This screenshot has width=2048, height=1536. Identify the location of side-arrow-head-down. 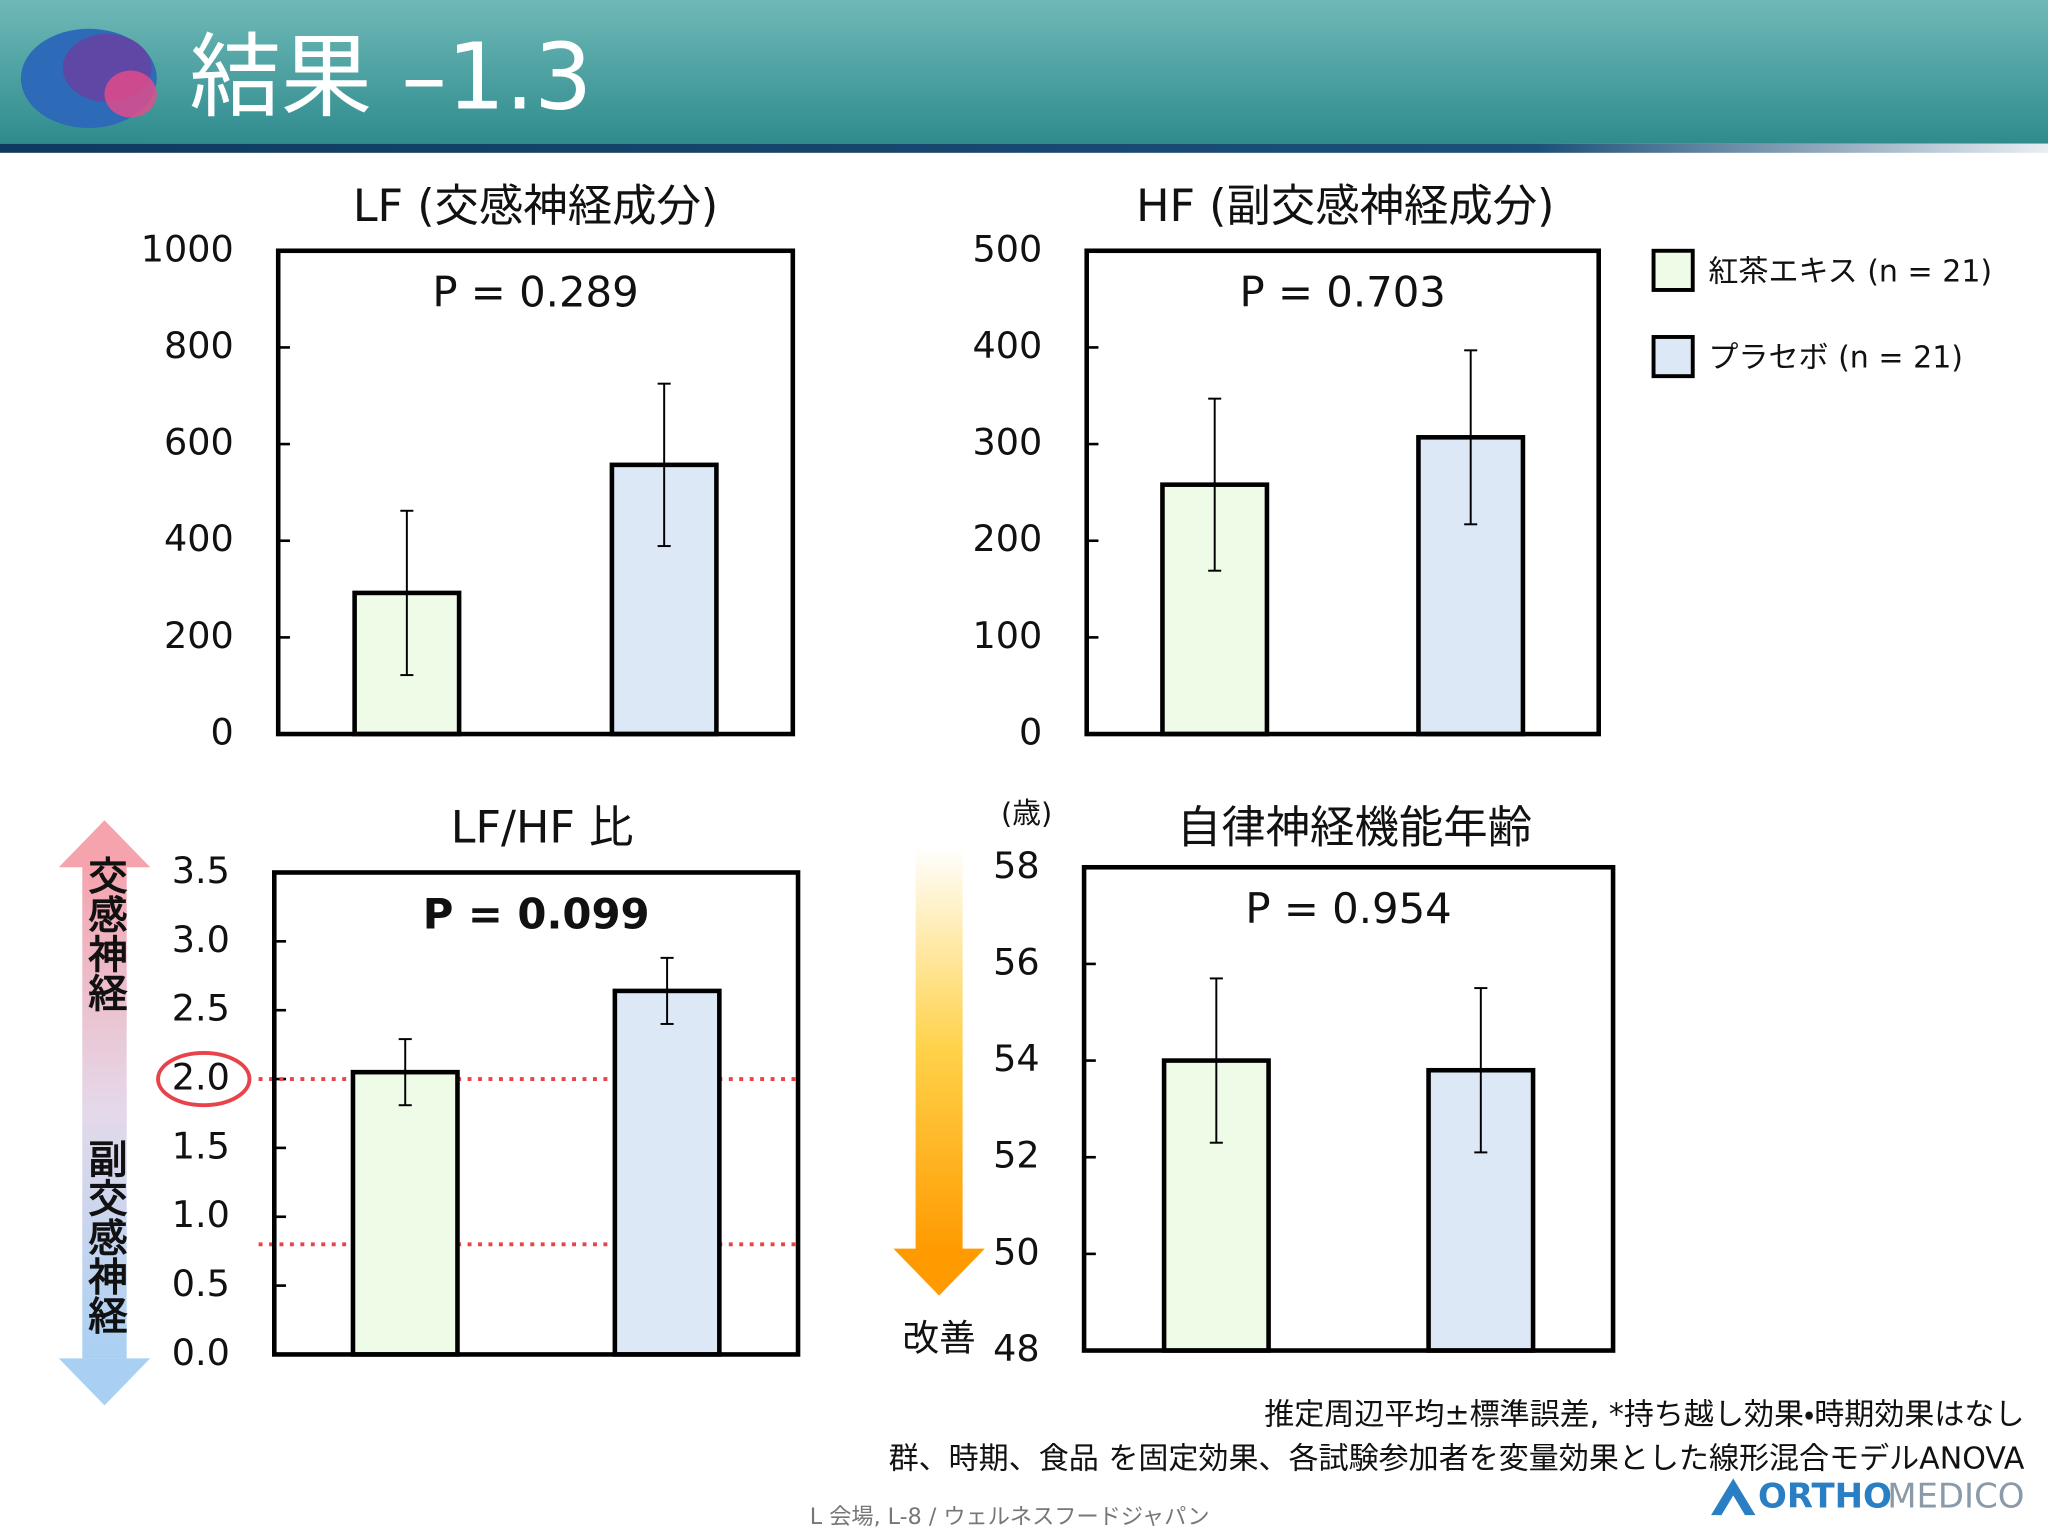
(104, 1382).